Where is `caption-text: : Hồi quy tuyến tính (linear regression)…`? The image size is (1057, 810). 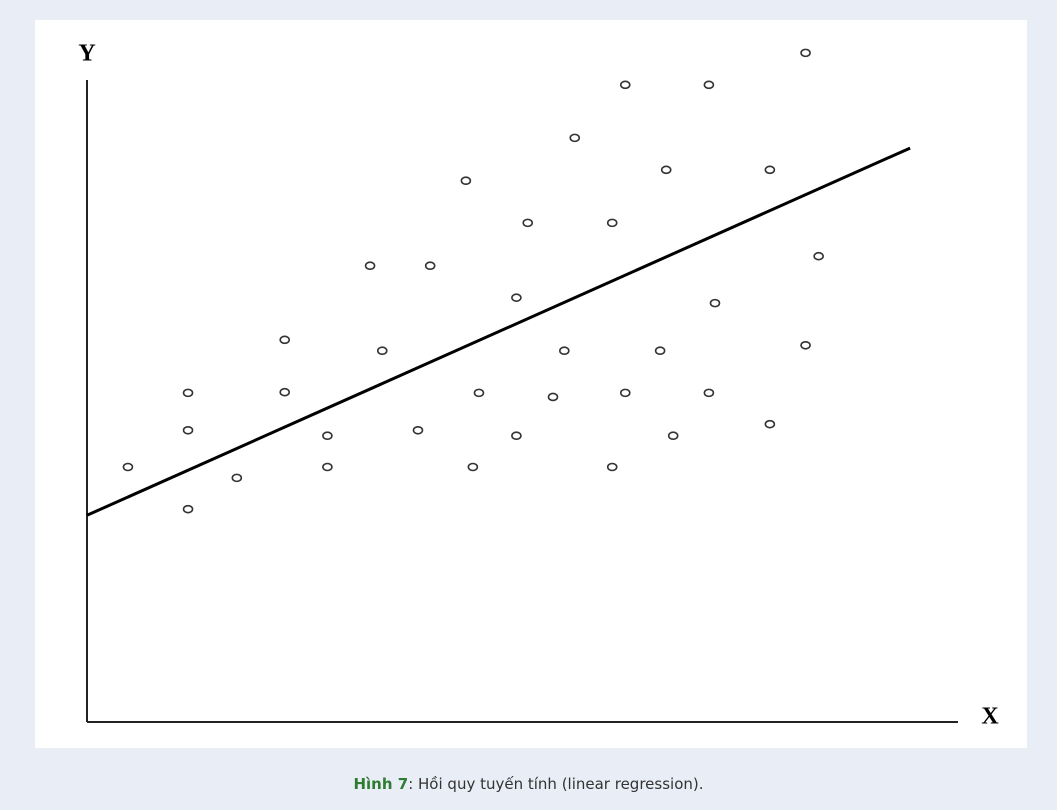 caption-text: : Hồi quy tuyến tính (linear regression)… is located at coordinates (556, 784).